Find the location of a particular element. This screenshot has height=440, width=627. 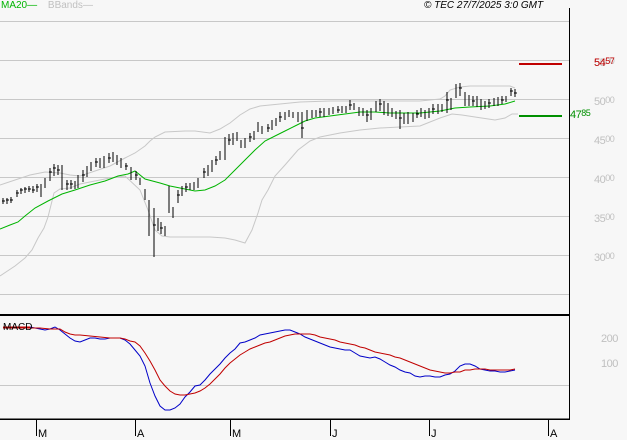

x-axis-ticks is located at coordinates (292, 427).